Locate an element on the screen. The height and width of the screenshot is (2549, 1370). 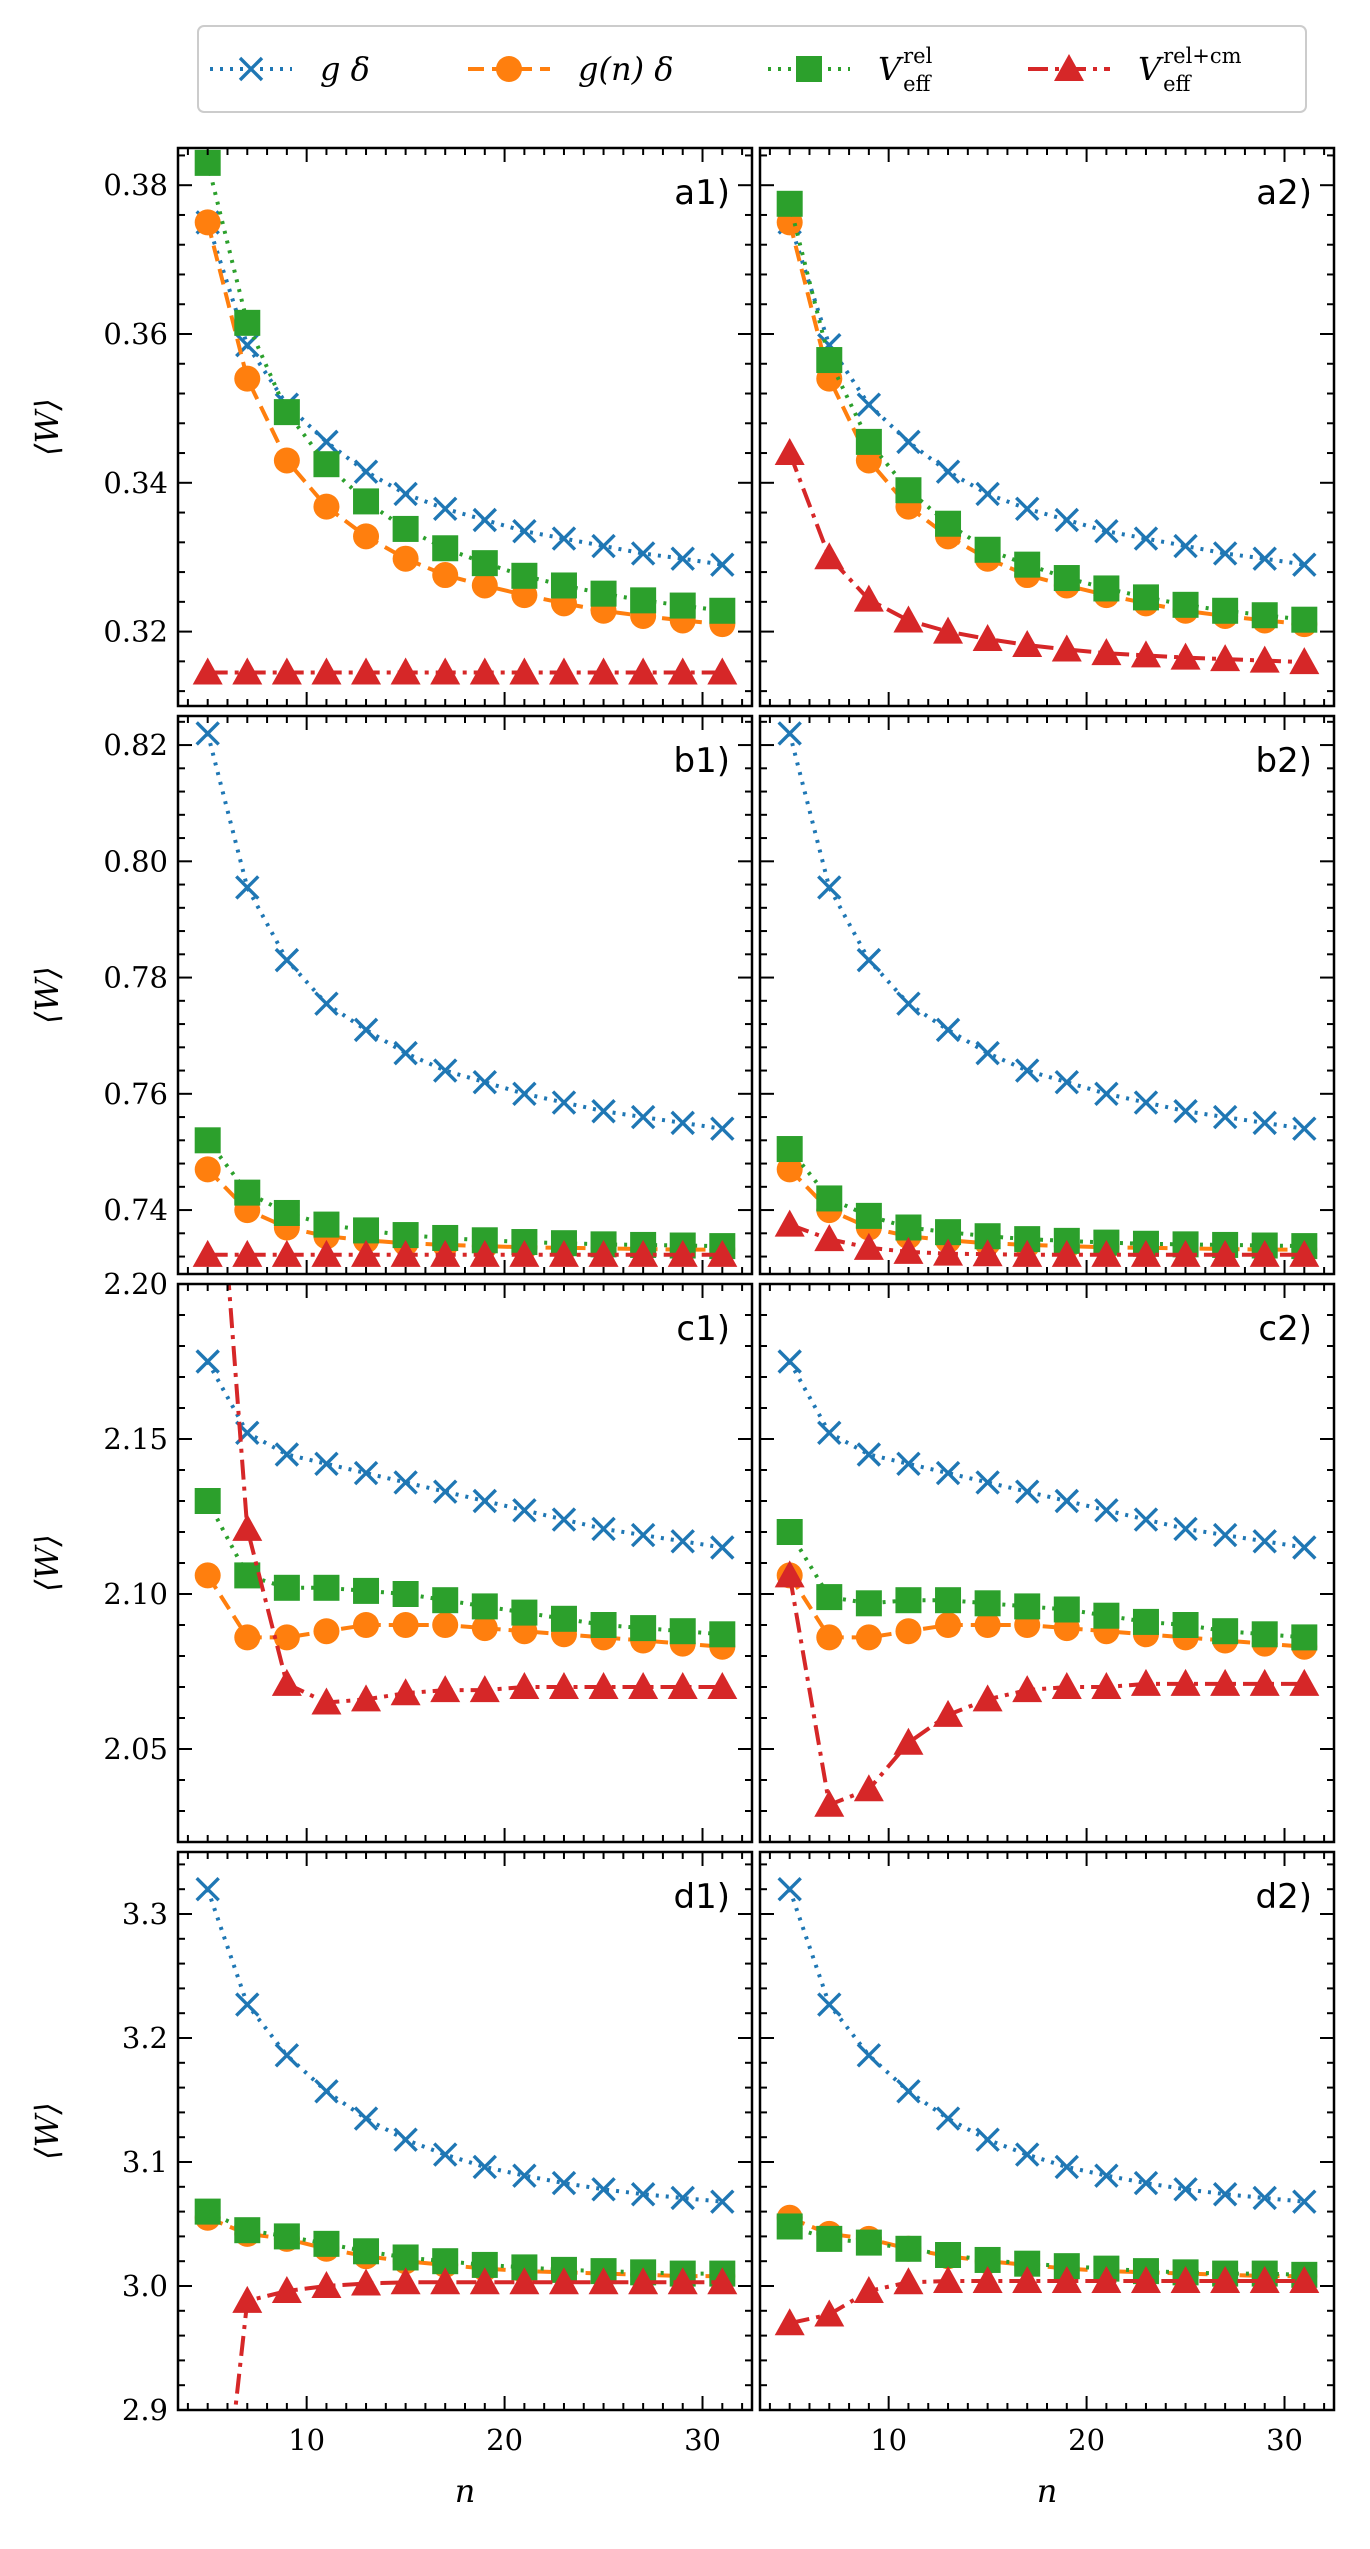
y-tick-label: 2.20 is located at coordinates (135, 1284).